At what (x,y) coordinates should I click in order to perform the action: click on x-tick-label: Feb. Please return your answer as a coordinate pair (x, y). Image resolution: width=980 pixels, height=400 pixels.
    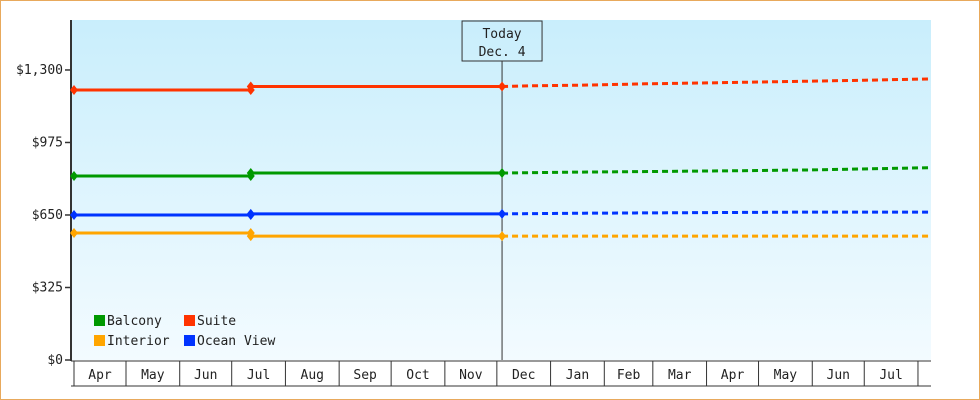
    Looking at the image, I should click on (629, 375).